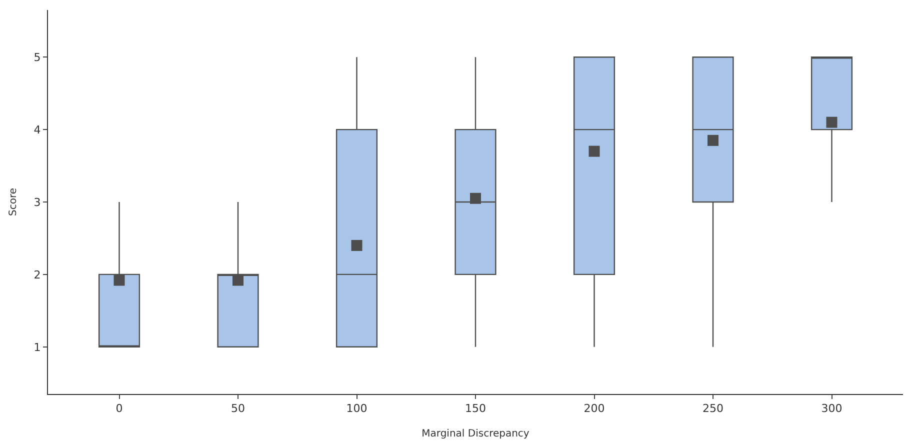 The width and height of the screenshot is (911, 445). What do you see at coordinates (37, 275) in the screenshot?
I see `y-tick-label: 2` at bounding box center [37, 275].